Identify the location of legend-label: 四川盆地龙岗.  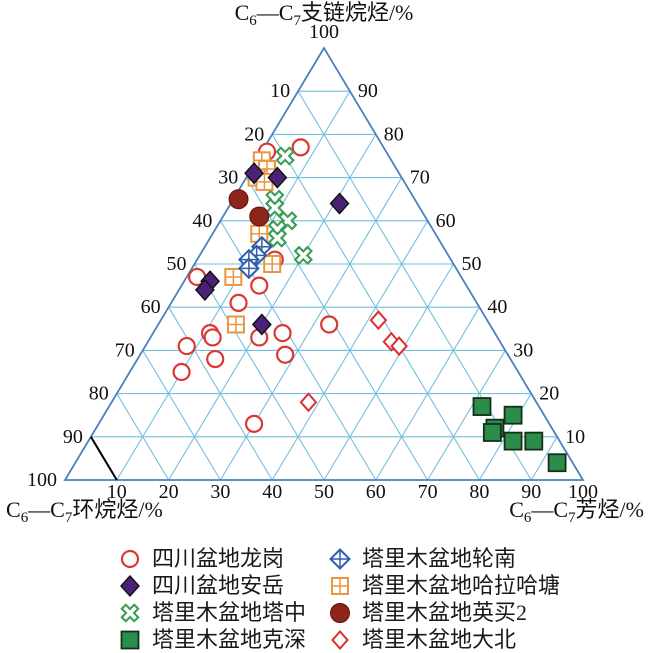
(218, 558).